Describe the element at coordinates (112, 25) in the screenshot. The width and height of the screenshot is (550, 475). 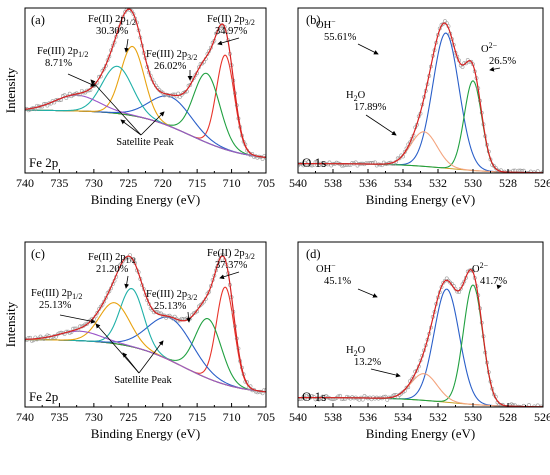
I see `peak-annotation: Fe(II) 2p1/2 30.30%` at that location.